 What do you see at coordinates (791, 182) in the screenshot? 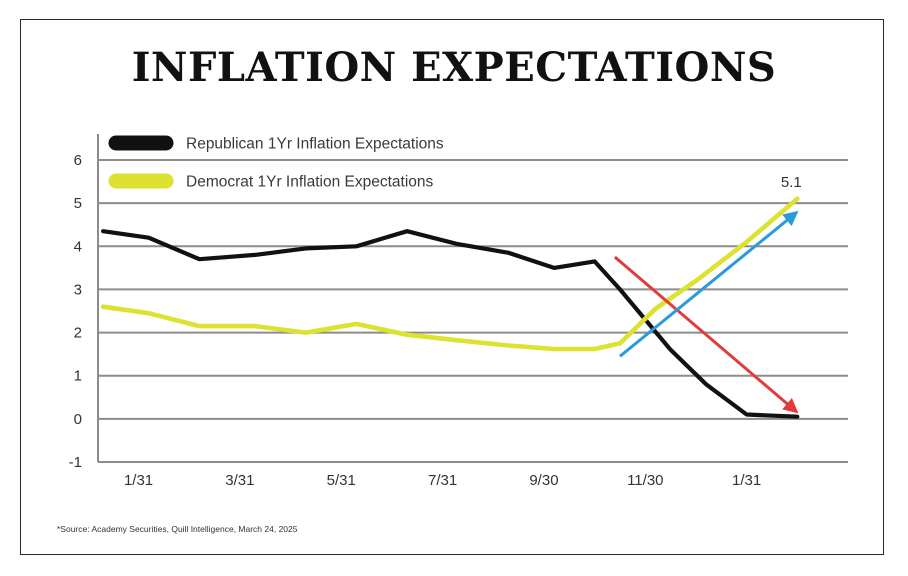
I see `end-value-annotation: 5.1` at bounding box center [791, 182].